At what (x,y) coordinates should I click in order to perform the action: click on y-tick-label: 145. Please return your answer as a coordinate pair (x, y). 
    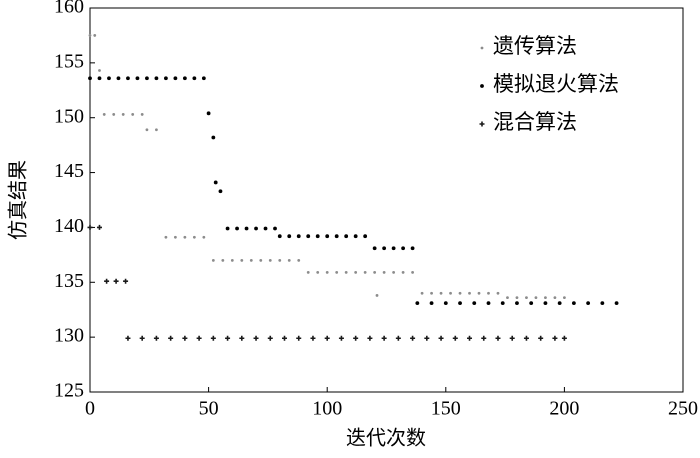
    Looking at the image, I should click on (69, 171).